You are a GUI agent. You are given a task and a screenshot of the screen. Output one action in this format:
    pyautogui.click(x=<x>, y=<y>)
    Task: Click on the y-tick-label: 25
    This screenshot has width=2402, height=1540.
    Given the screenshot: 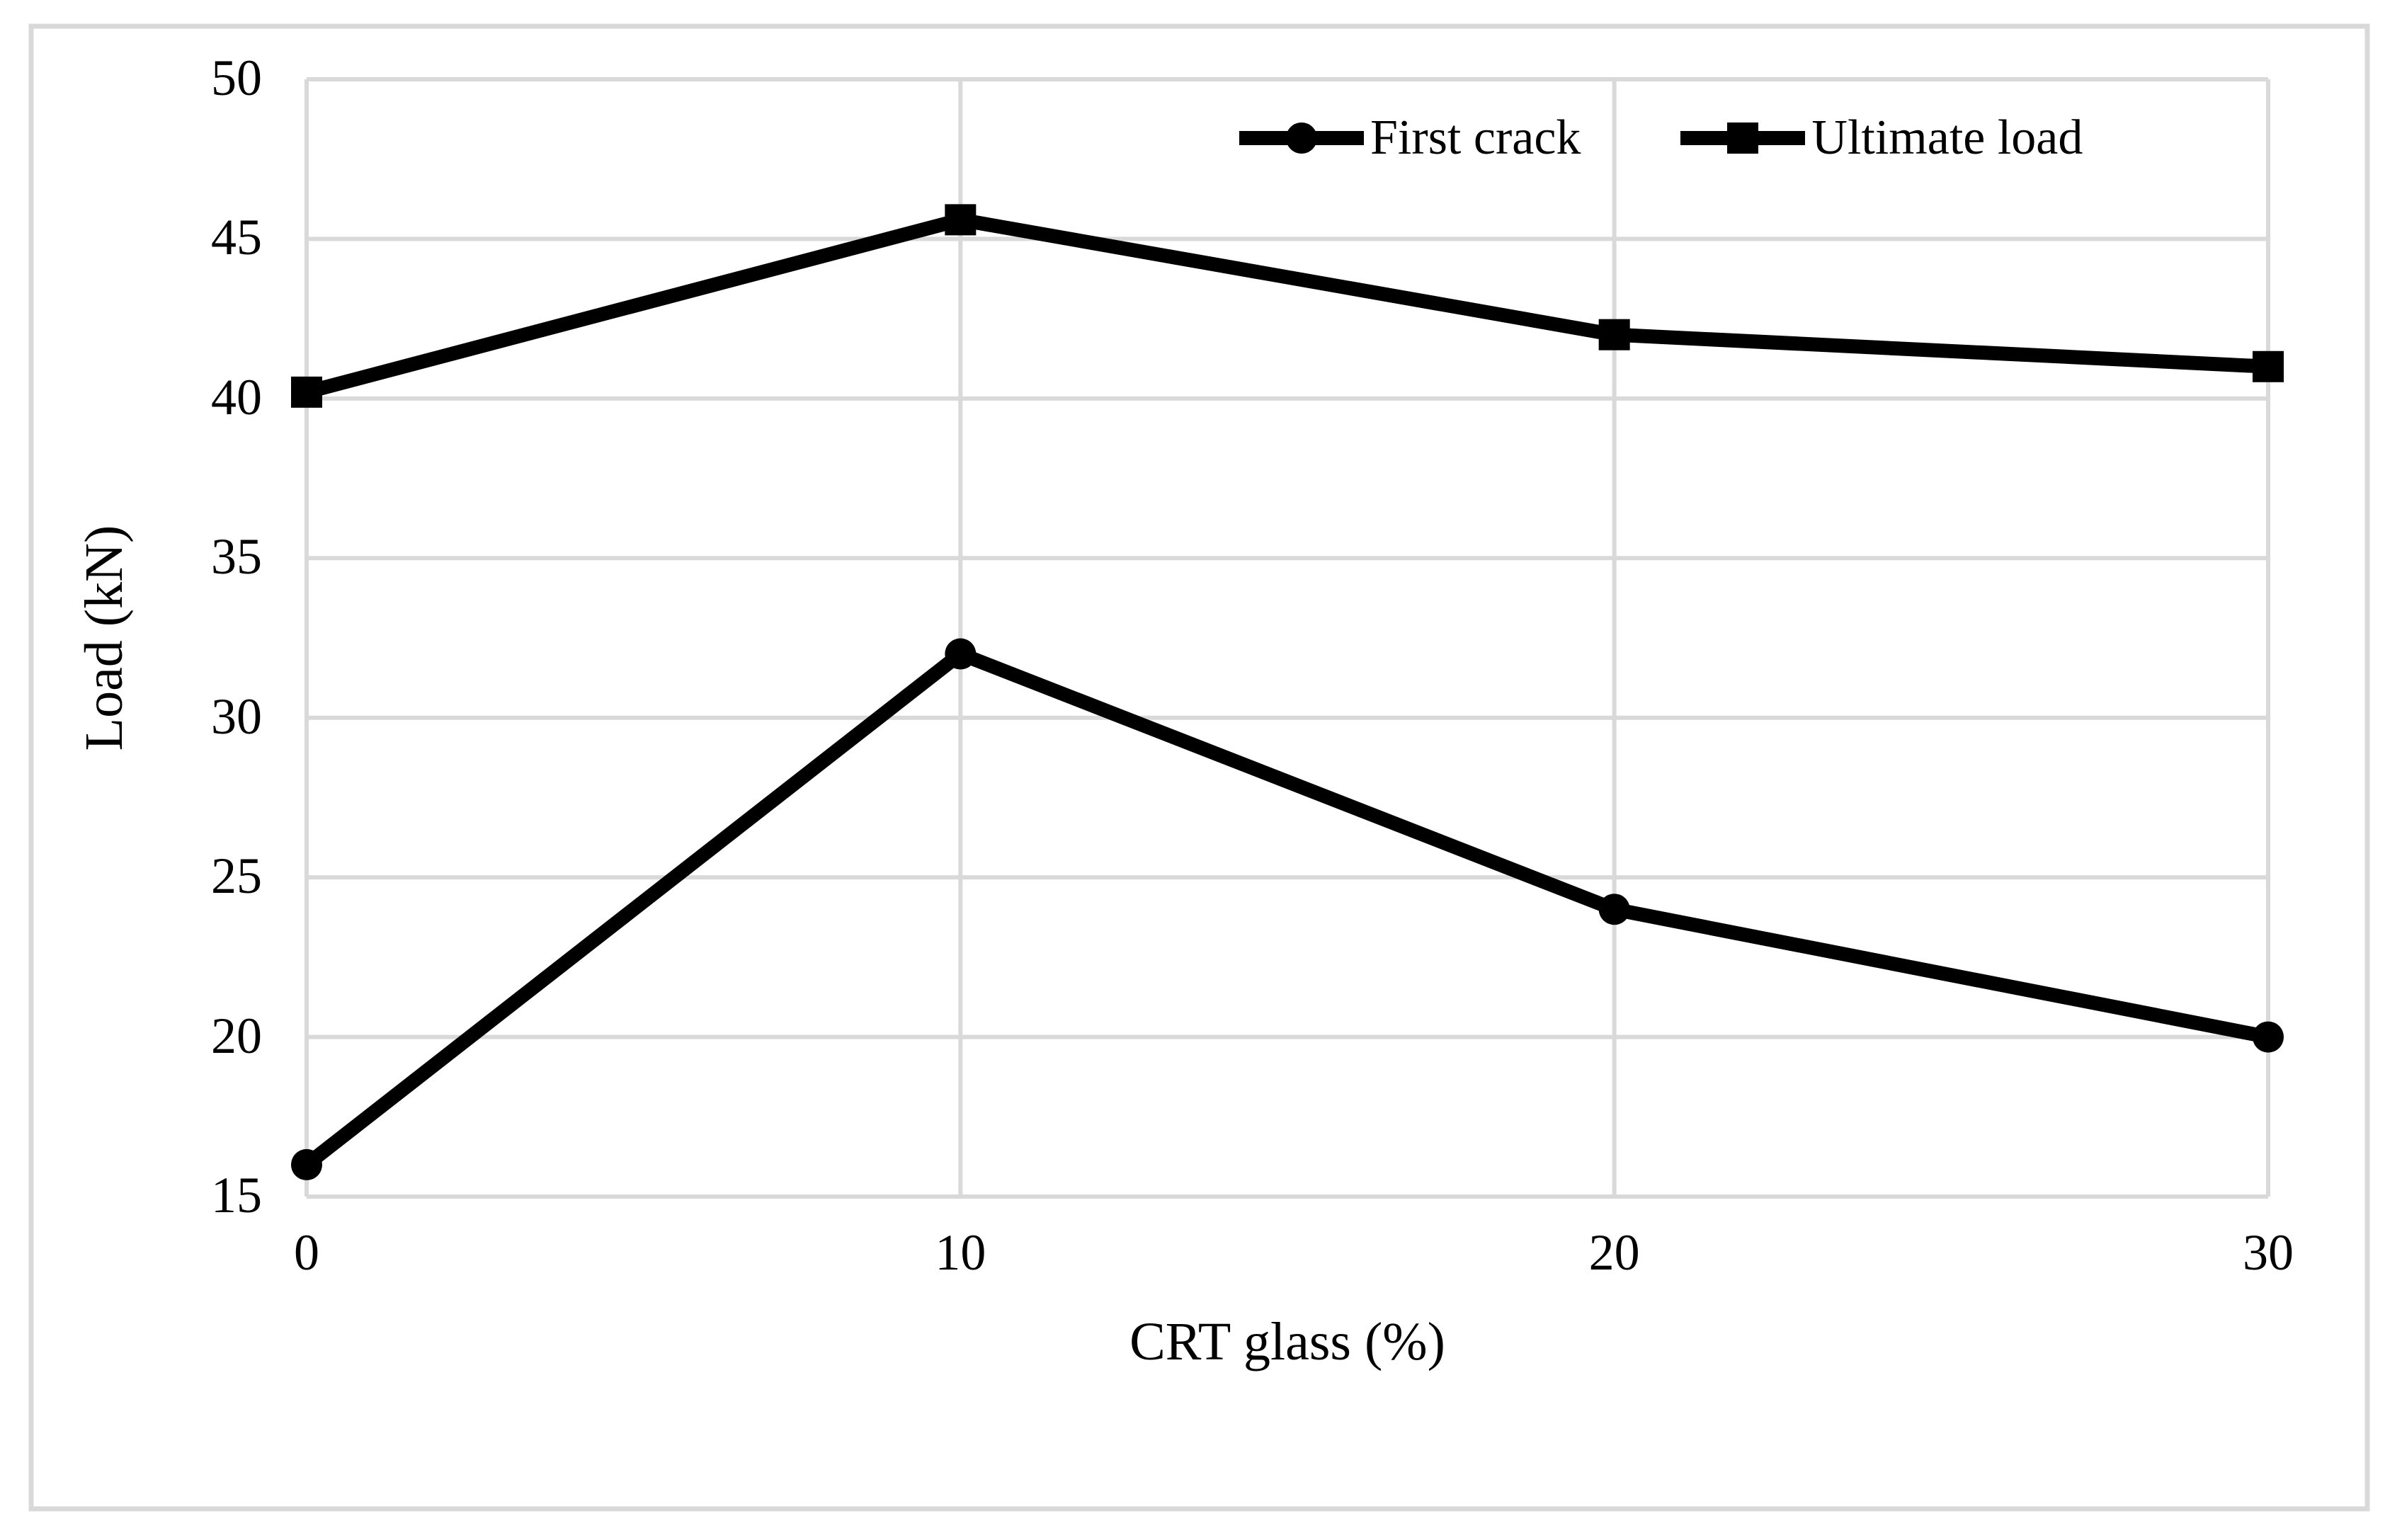 What is the action you would take?
    pyautogui.click(x=237, y=876)
    